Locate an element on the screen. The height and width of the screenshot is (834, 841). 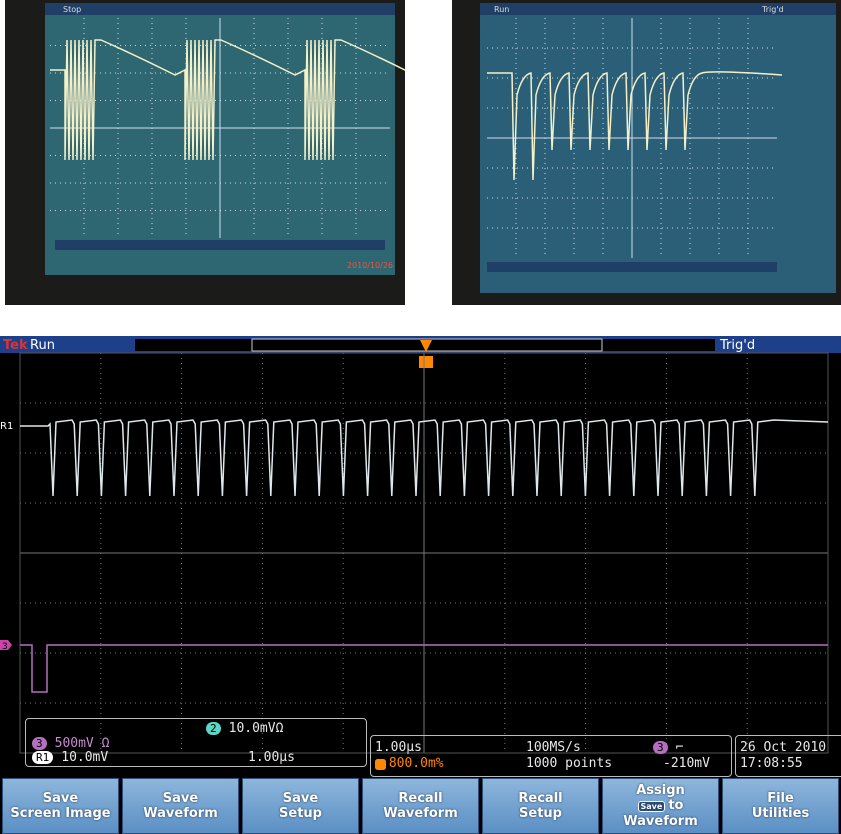
ch2-readout: 2 10.0mVΩ is located at coordinates (244, 728).